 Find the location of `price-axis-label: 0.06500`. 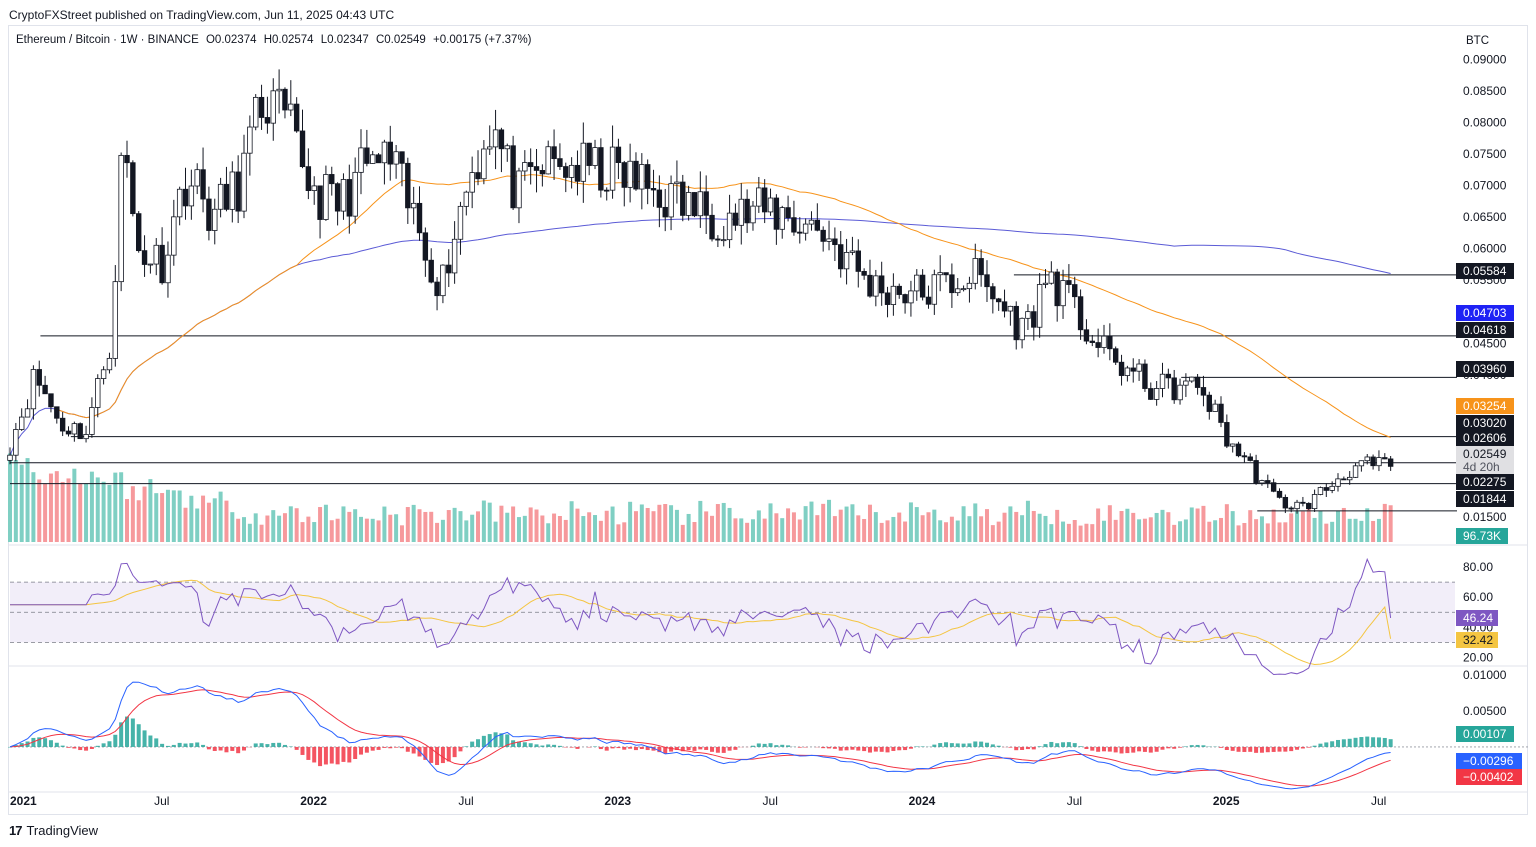

price-axis-label: 0.06500 is located at coordinates (1485, 217).